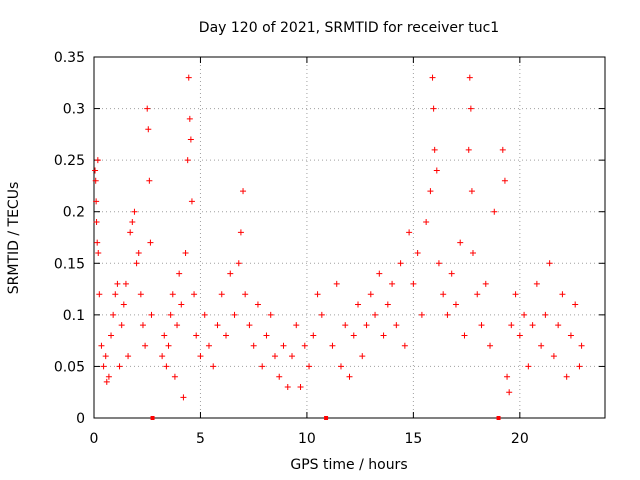 Image resolution: width=640 pixels, height=480 pixels. I want to click on x-axis-label: GPS time / hours, so click(348, 465).